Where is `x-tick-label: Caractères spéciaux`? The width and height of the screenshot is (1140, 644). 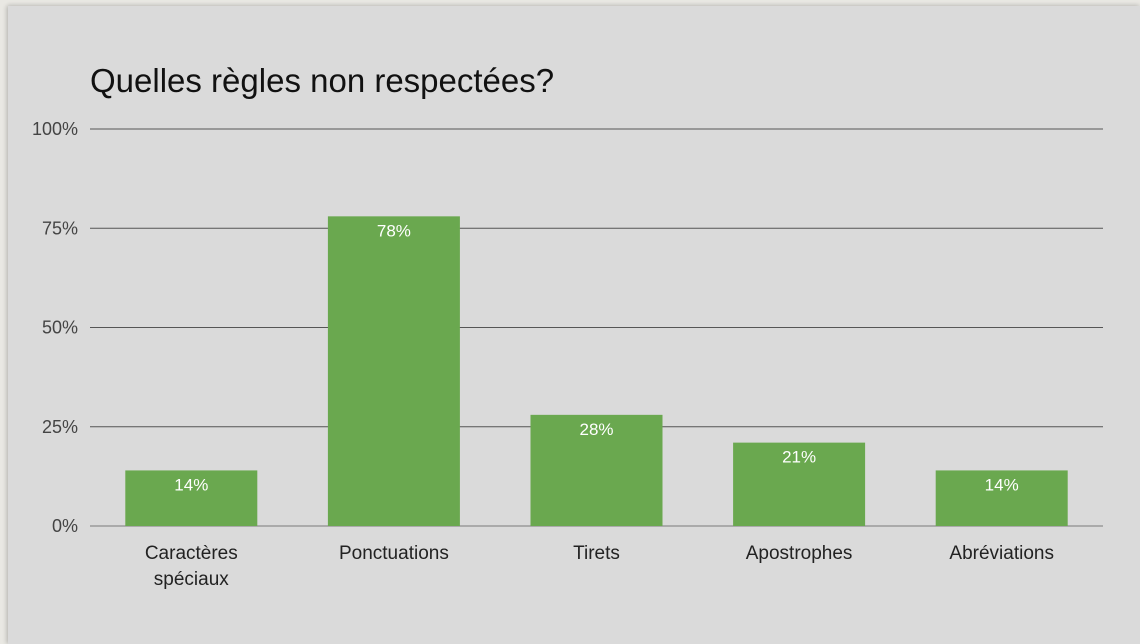
x-tick-label: Caractères spéciaux is located at coordinates (191, 566).